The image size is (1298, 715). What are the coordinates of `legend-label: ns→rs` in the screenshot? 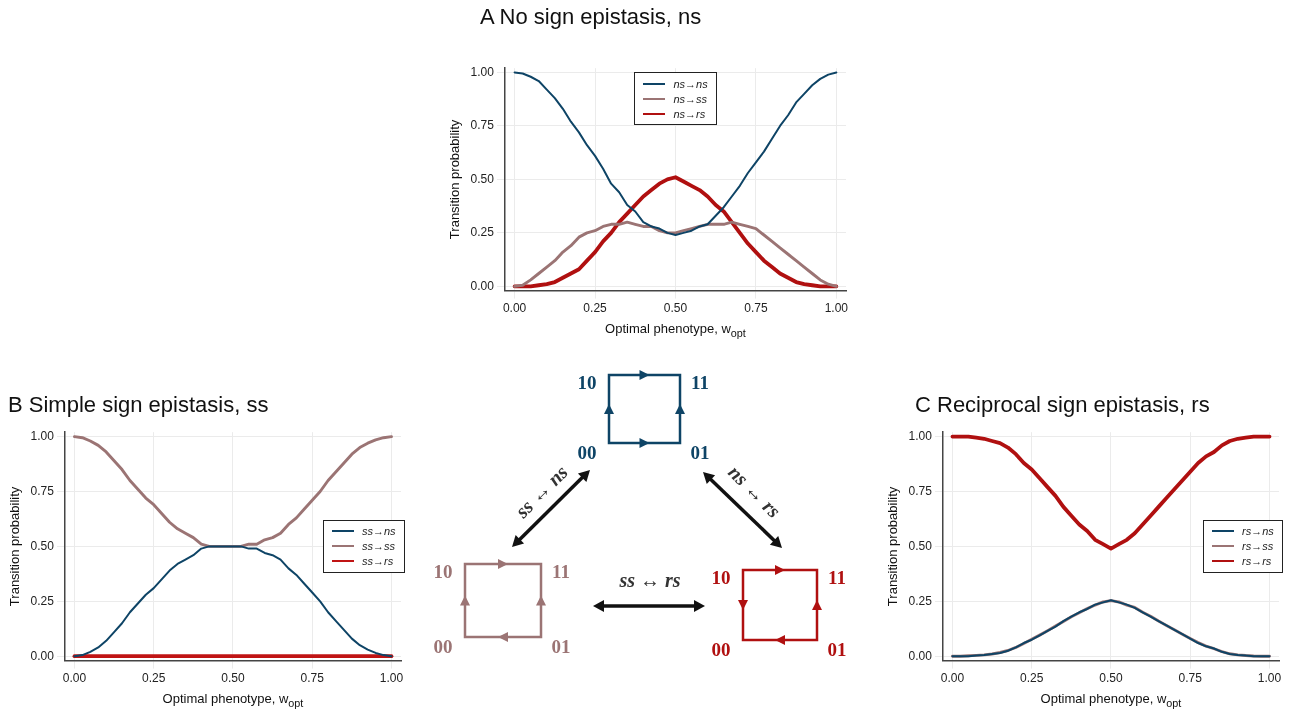 It's located at (689, 113).